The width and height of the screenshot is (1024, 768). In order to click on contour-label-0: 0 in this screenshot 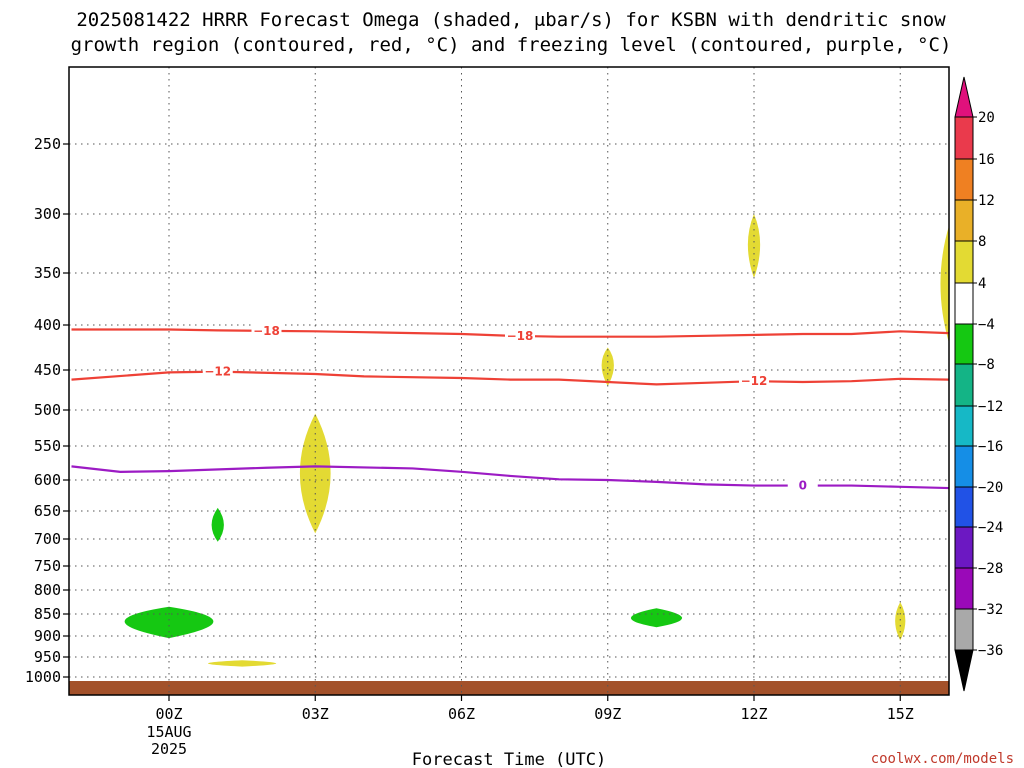, I will do `click(803, 486)`.